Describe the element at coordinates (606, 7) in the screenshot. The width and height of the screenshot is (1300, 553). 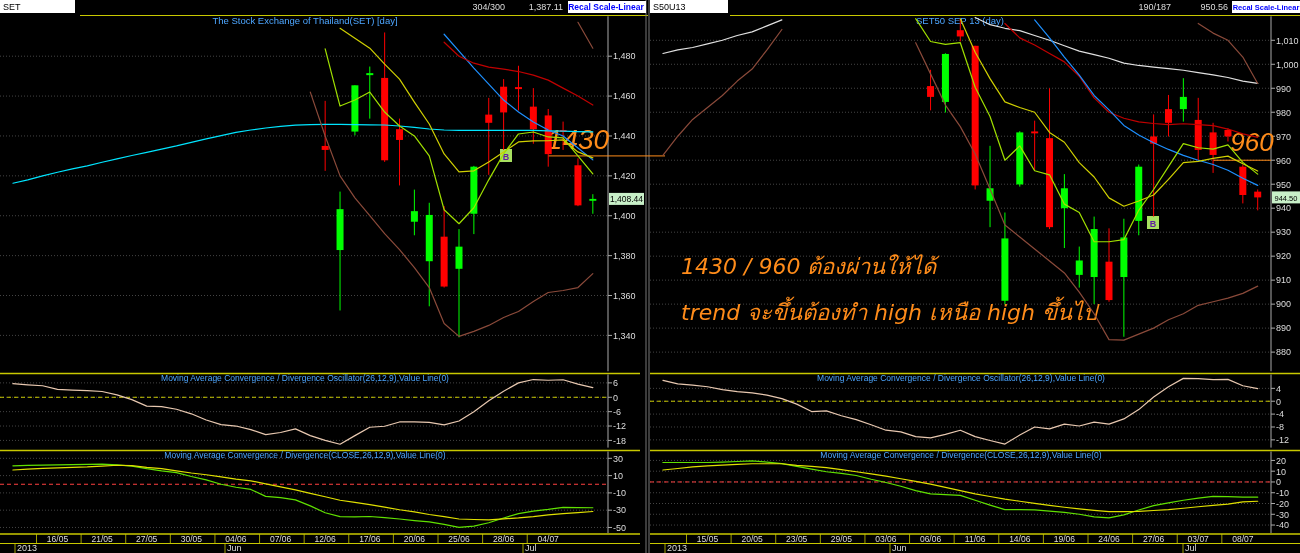
I see `text: Recal Scale-Linear` at that location.